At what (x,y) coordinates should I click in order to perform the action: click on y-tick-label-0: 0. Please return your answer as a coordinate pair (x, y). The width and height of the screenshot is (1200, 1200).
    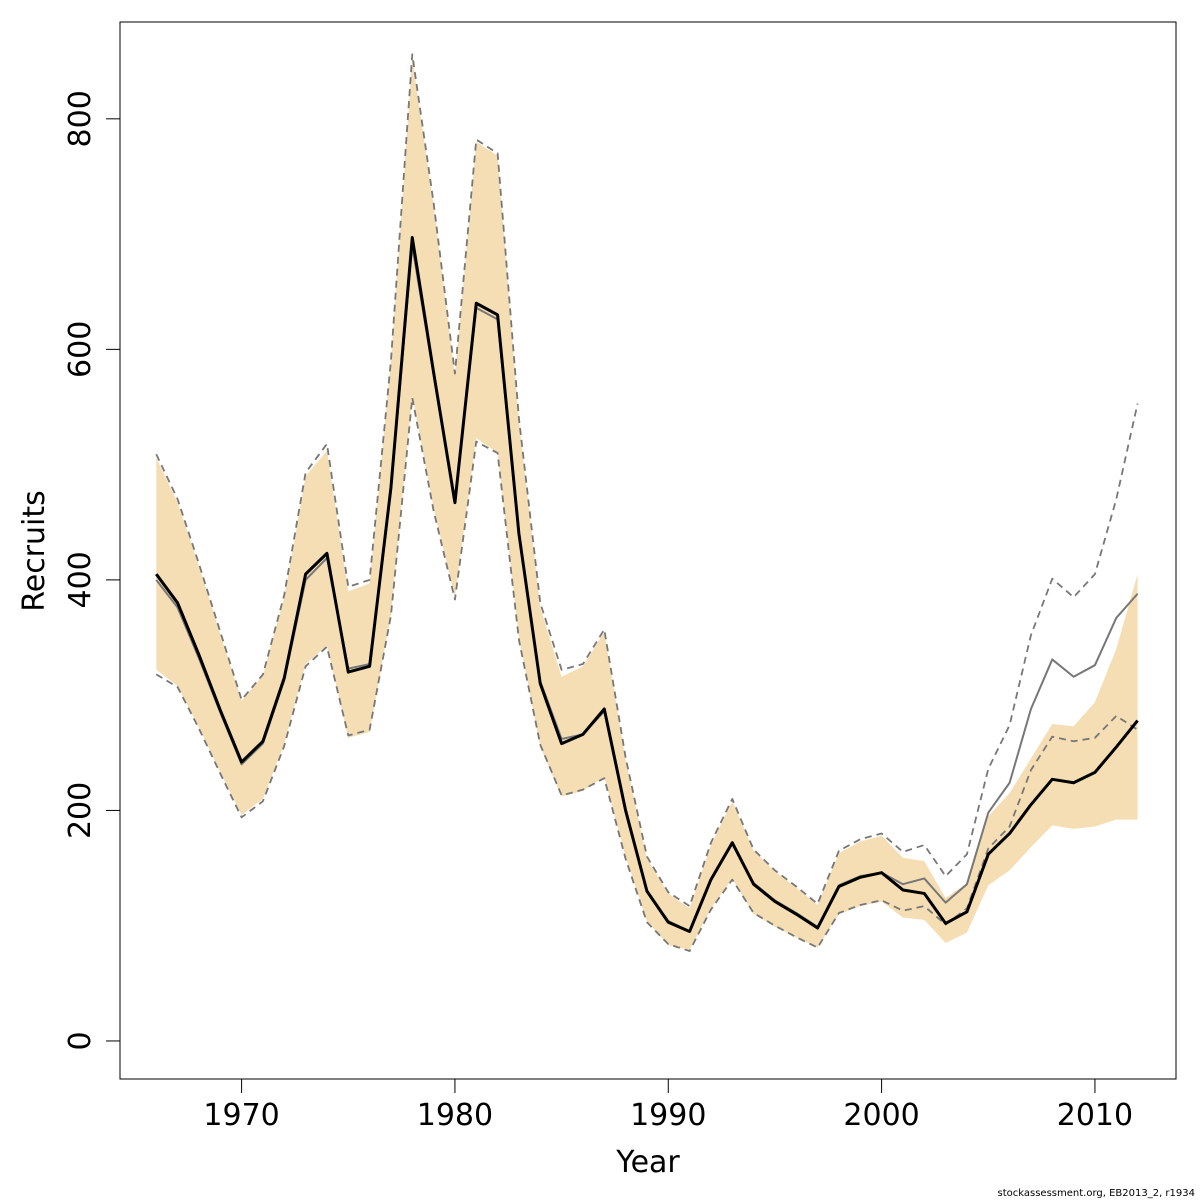
    Looking at the image, I should click on (80, 1040).